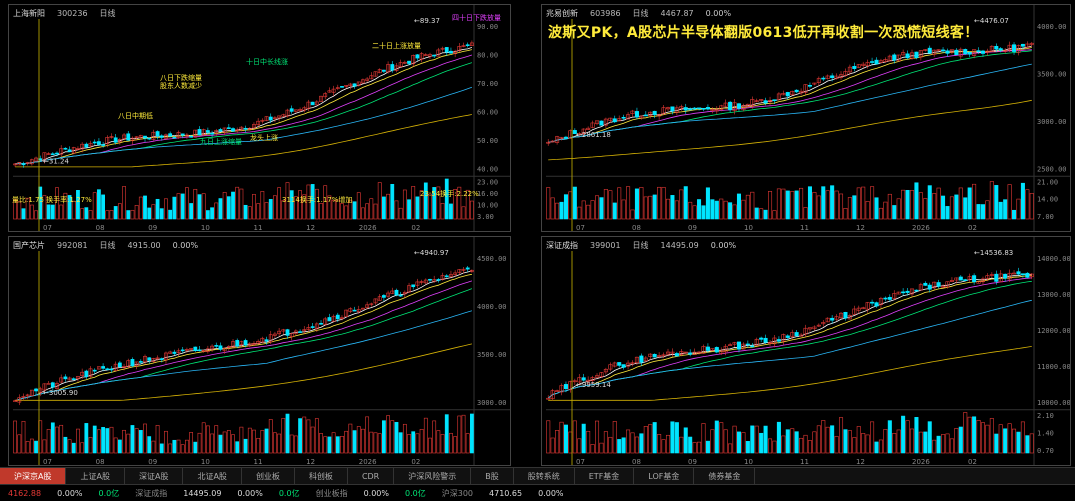 The height and width of the screenshot is (501, 1075). Describe the element at coordinates (725, 476) in the screenshot. I see `tab-12: 债券基金` at that location.